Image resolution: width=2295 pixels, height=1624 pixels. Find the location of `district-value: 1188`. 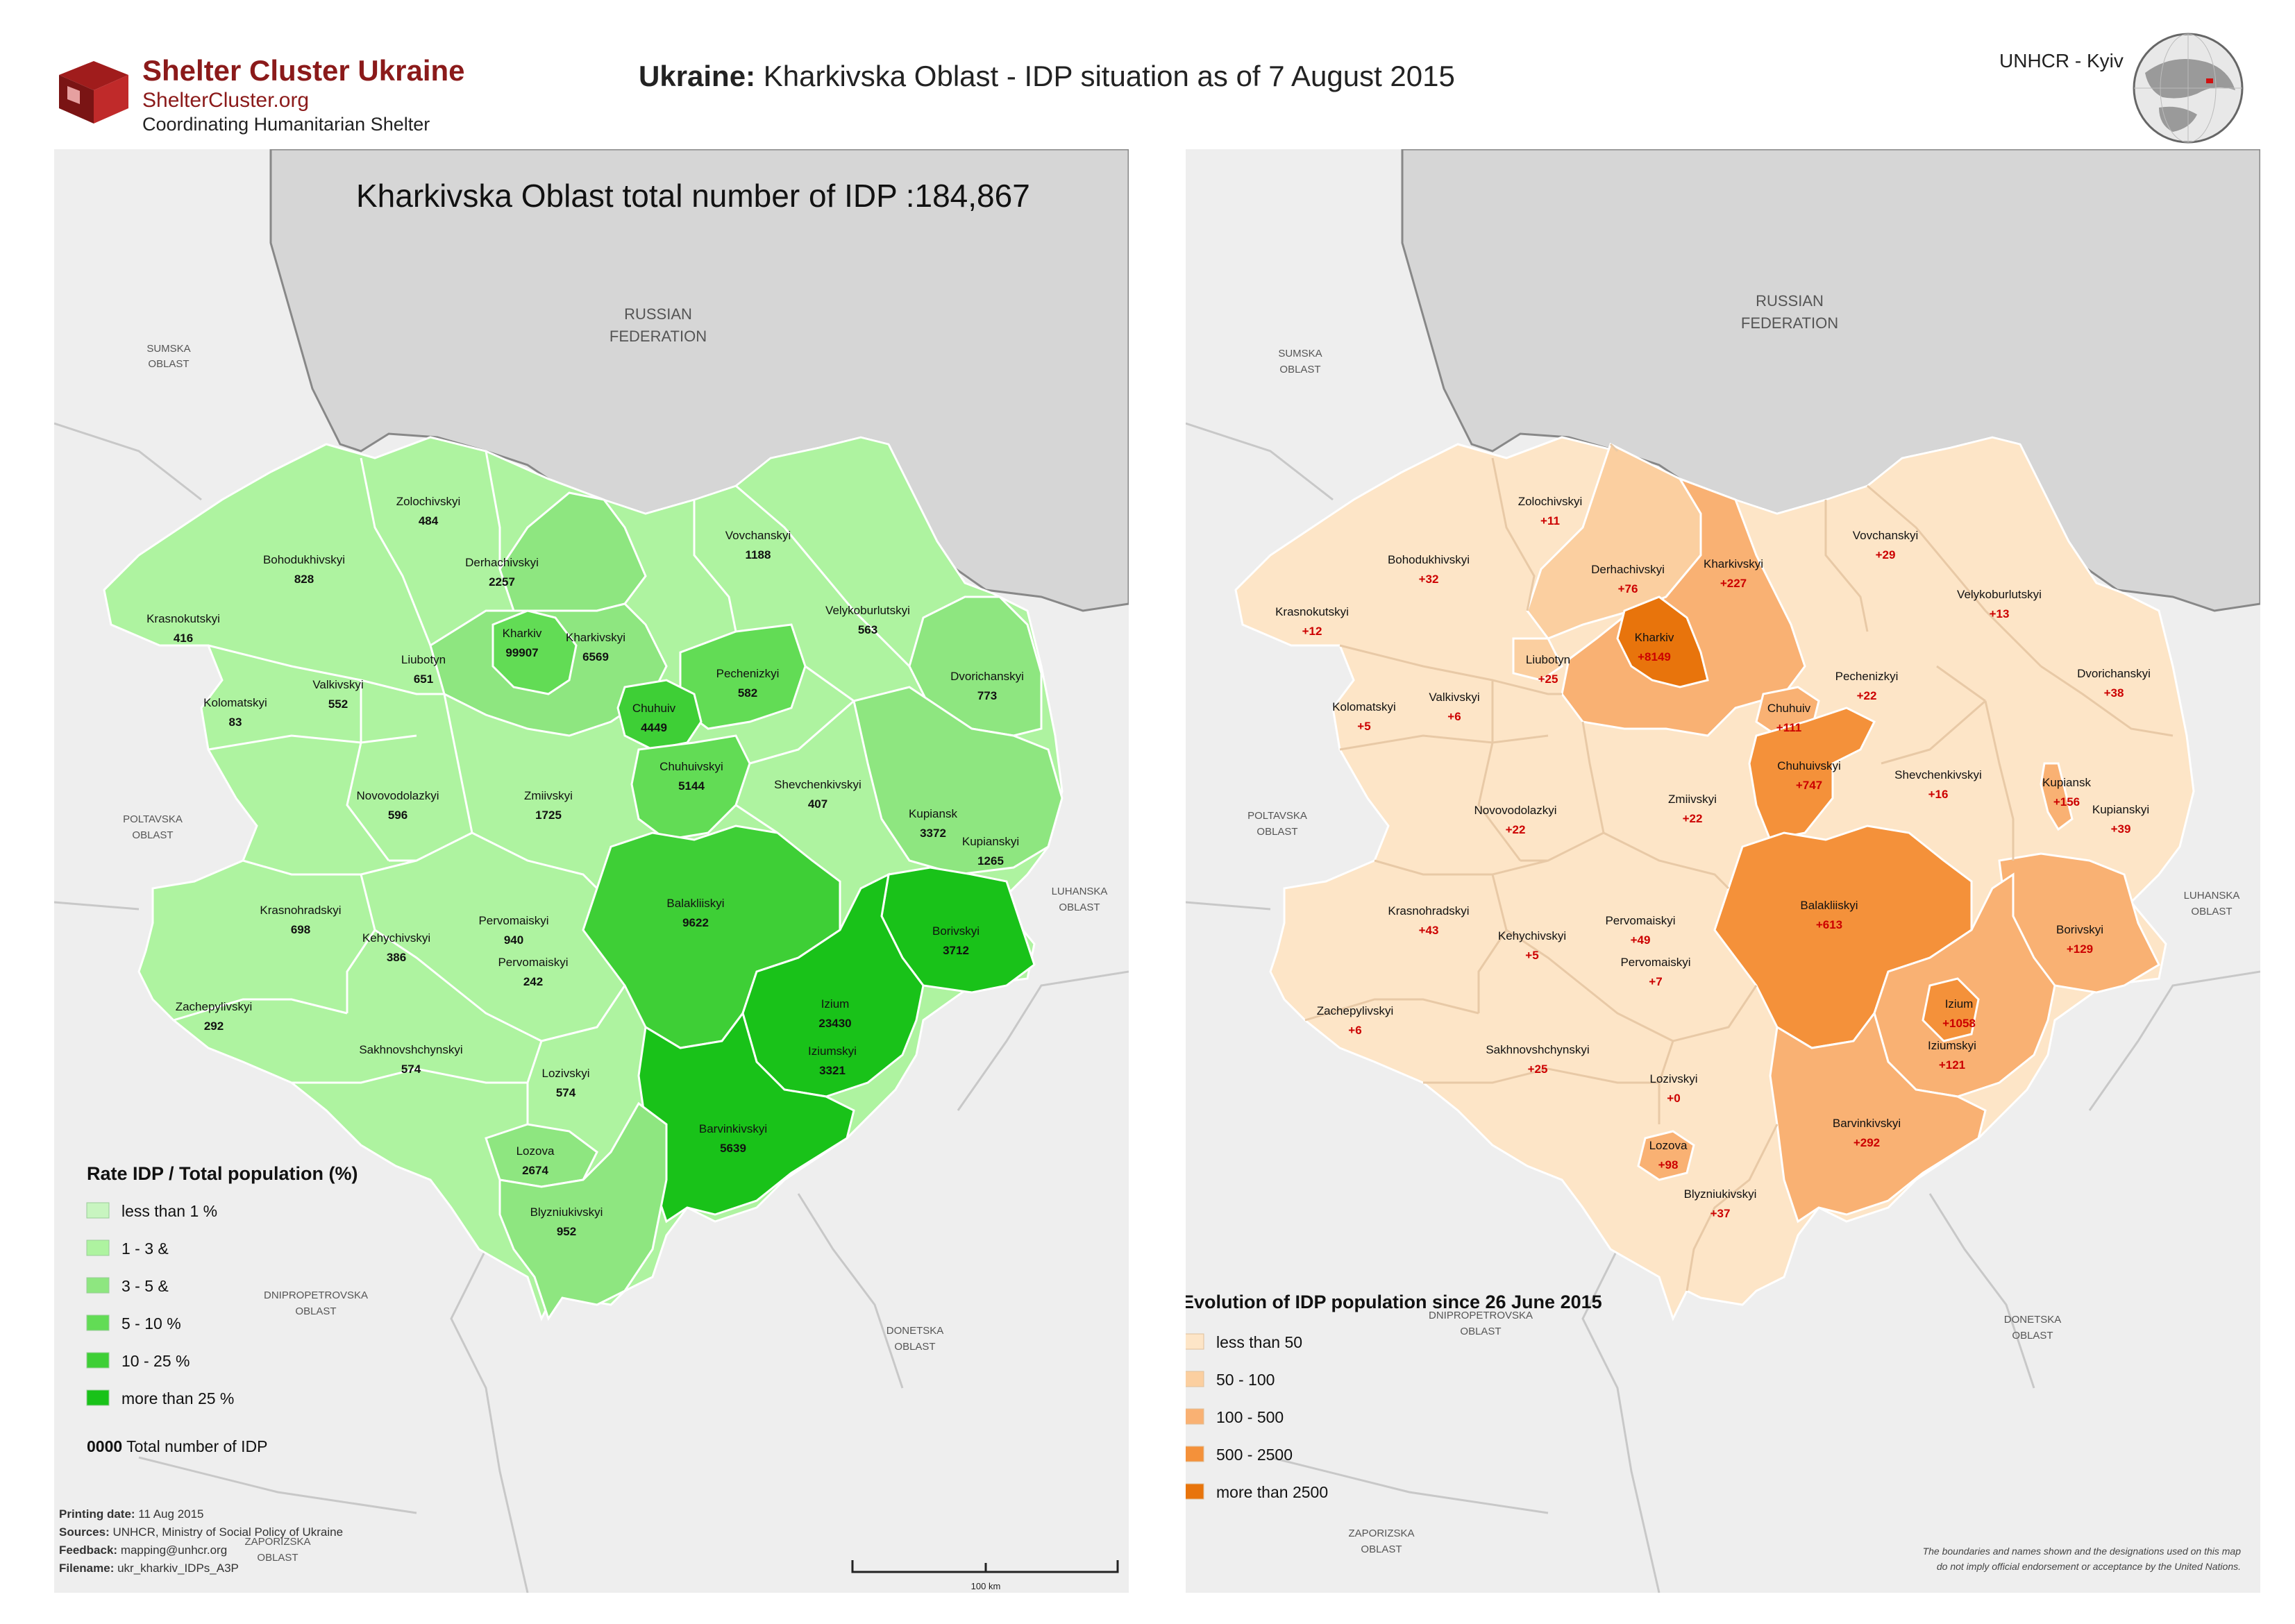

district-value: 1188 is located at coordinates (758, 554).